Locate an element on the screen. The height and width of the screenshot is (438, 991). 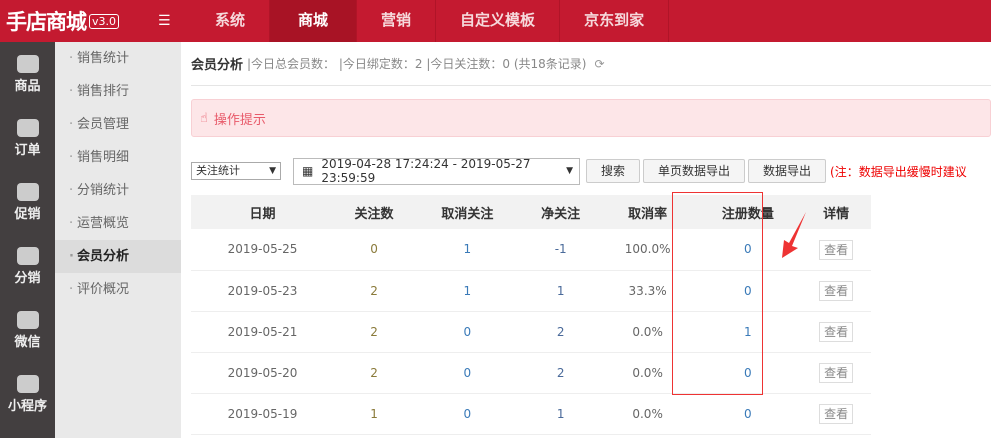
sidebar-item-label: 订单 is located at coordinates (27, 150).